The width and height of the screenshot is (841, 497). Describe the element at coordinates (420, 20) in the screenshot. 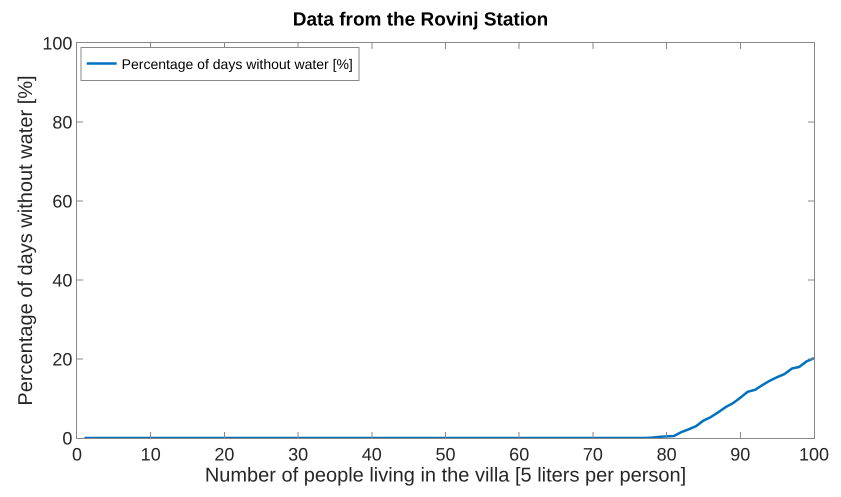

I see `chart-title: Data from the Rovinj Station` at that location.